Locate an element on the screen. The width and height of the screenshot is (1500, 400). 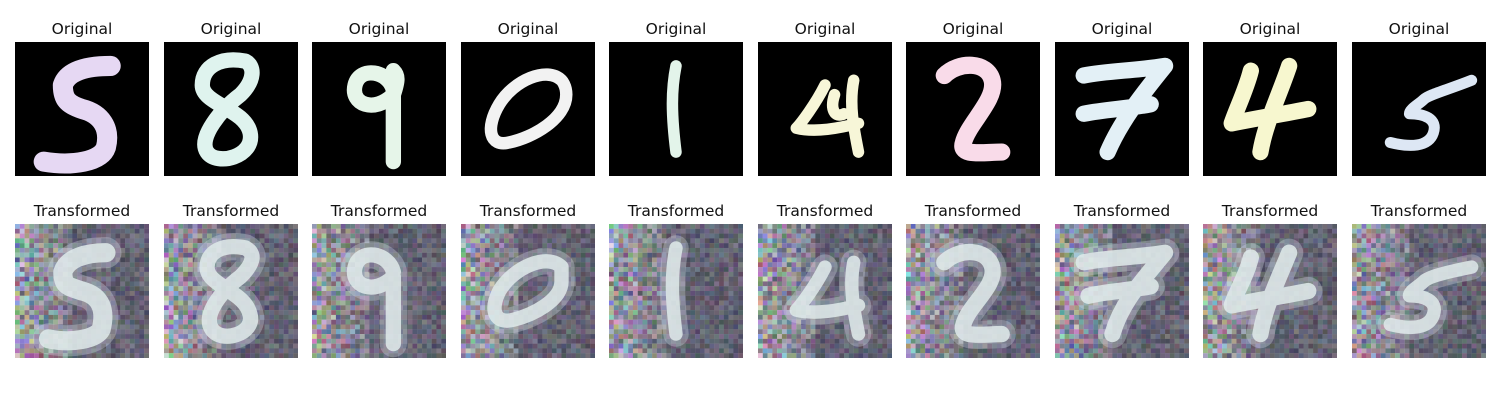
original-panel-2: Original is located at coordinates (231, 100).